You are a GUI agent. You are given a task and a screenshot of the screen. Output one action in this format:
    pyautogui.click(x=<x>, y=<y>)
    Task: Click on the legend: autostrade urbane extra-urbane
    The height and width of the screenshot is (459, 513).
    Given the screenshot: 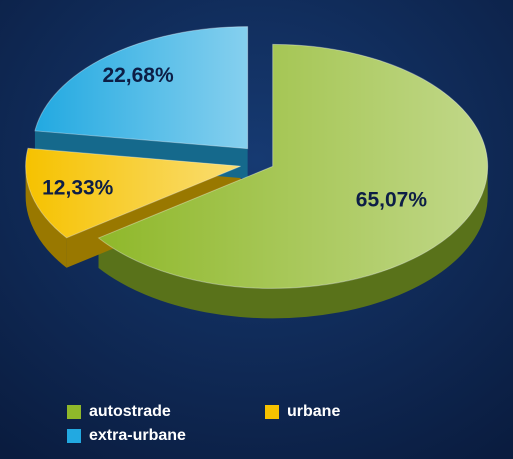 What is the action you would take?
    pyautogui.click(x=203, y=423)
    